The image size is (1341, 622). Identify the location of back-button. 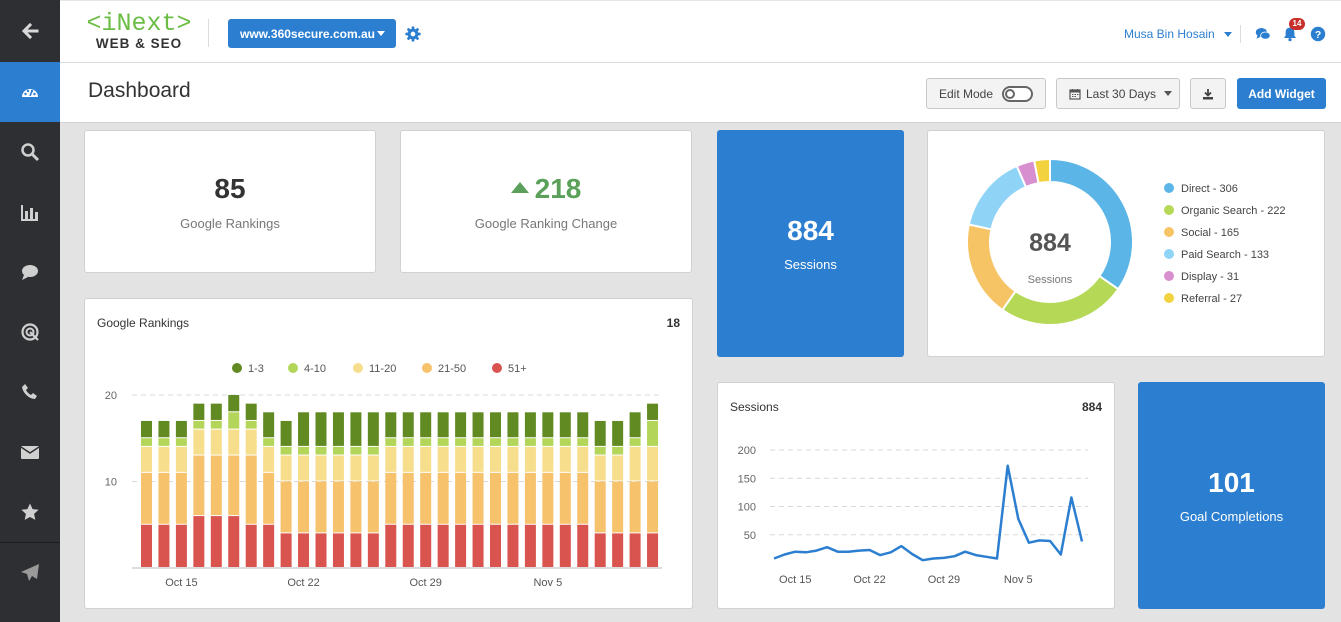
(30, 31).